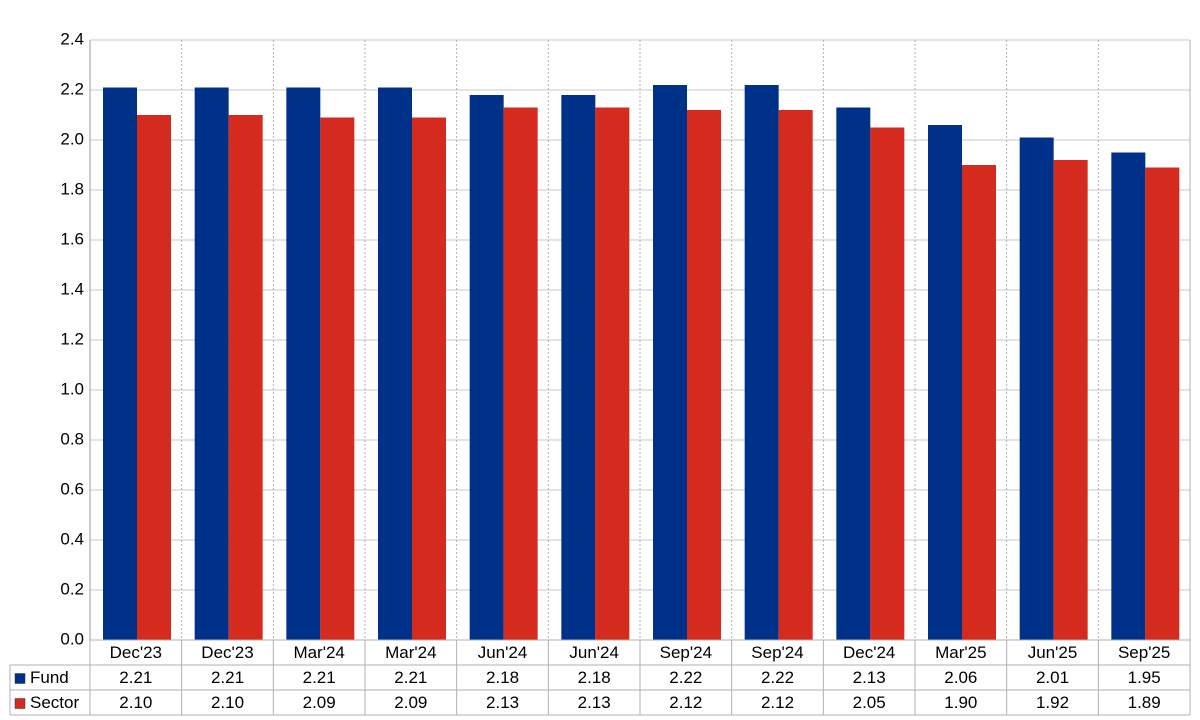  I want to click on table-value: 1.90, so click(960, 702).